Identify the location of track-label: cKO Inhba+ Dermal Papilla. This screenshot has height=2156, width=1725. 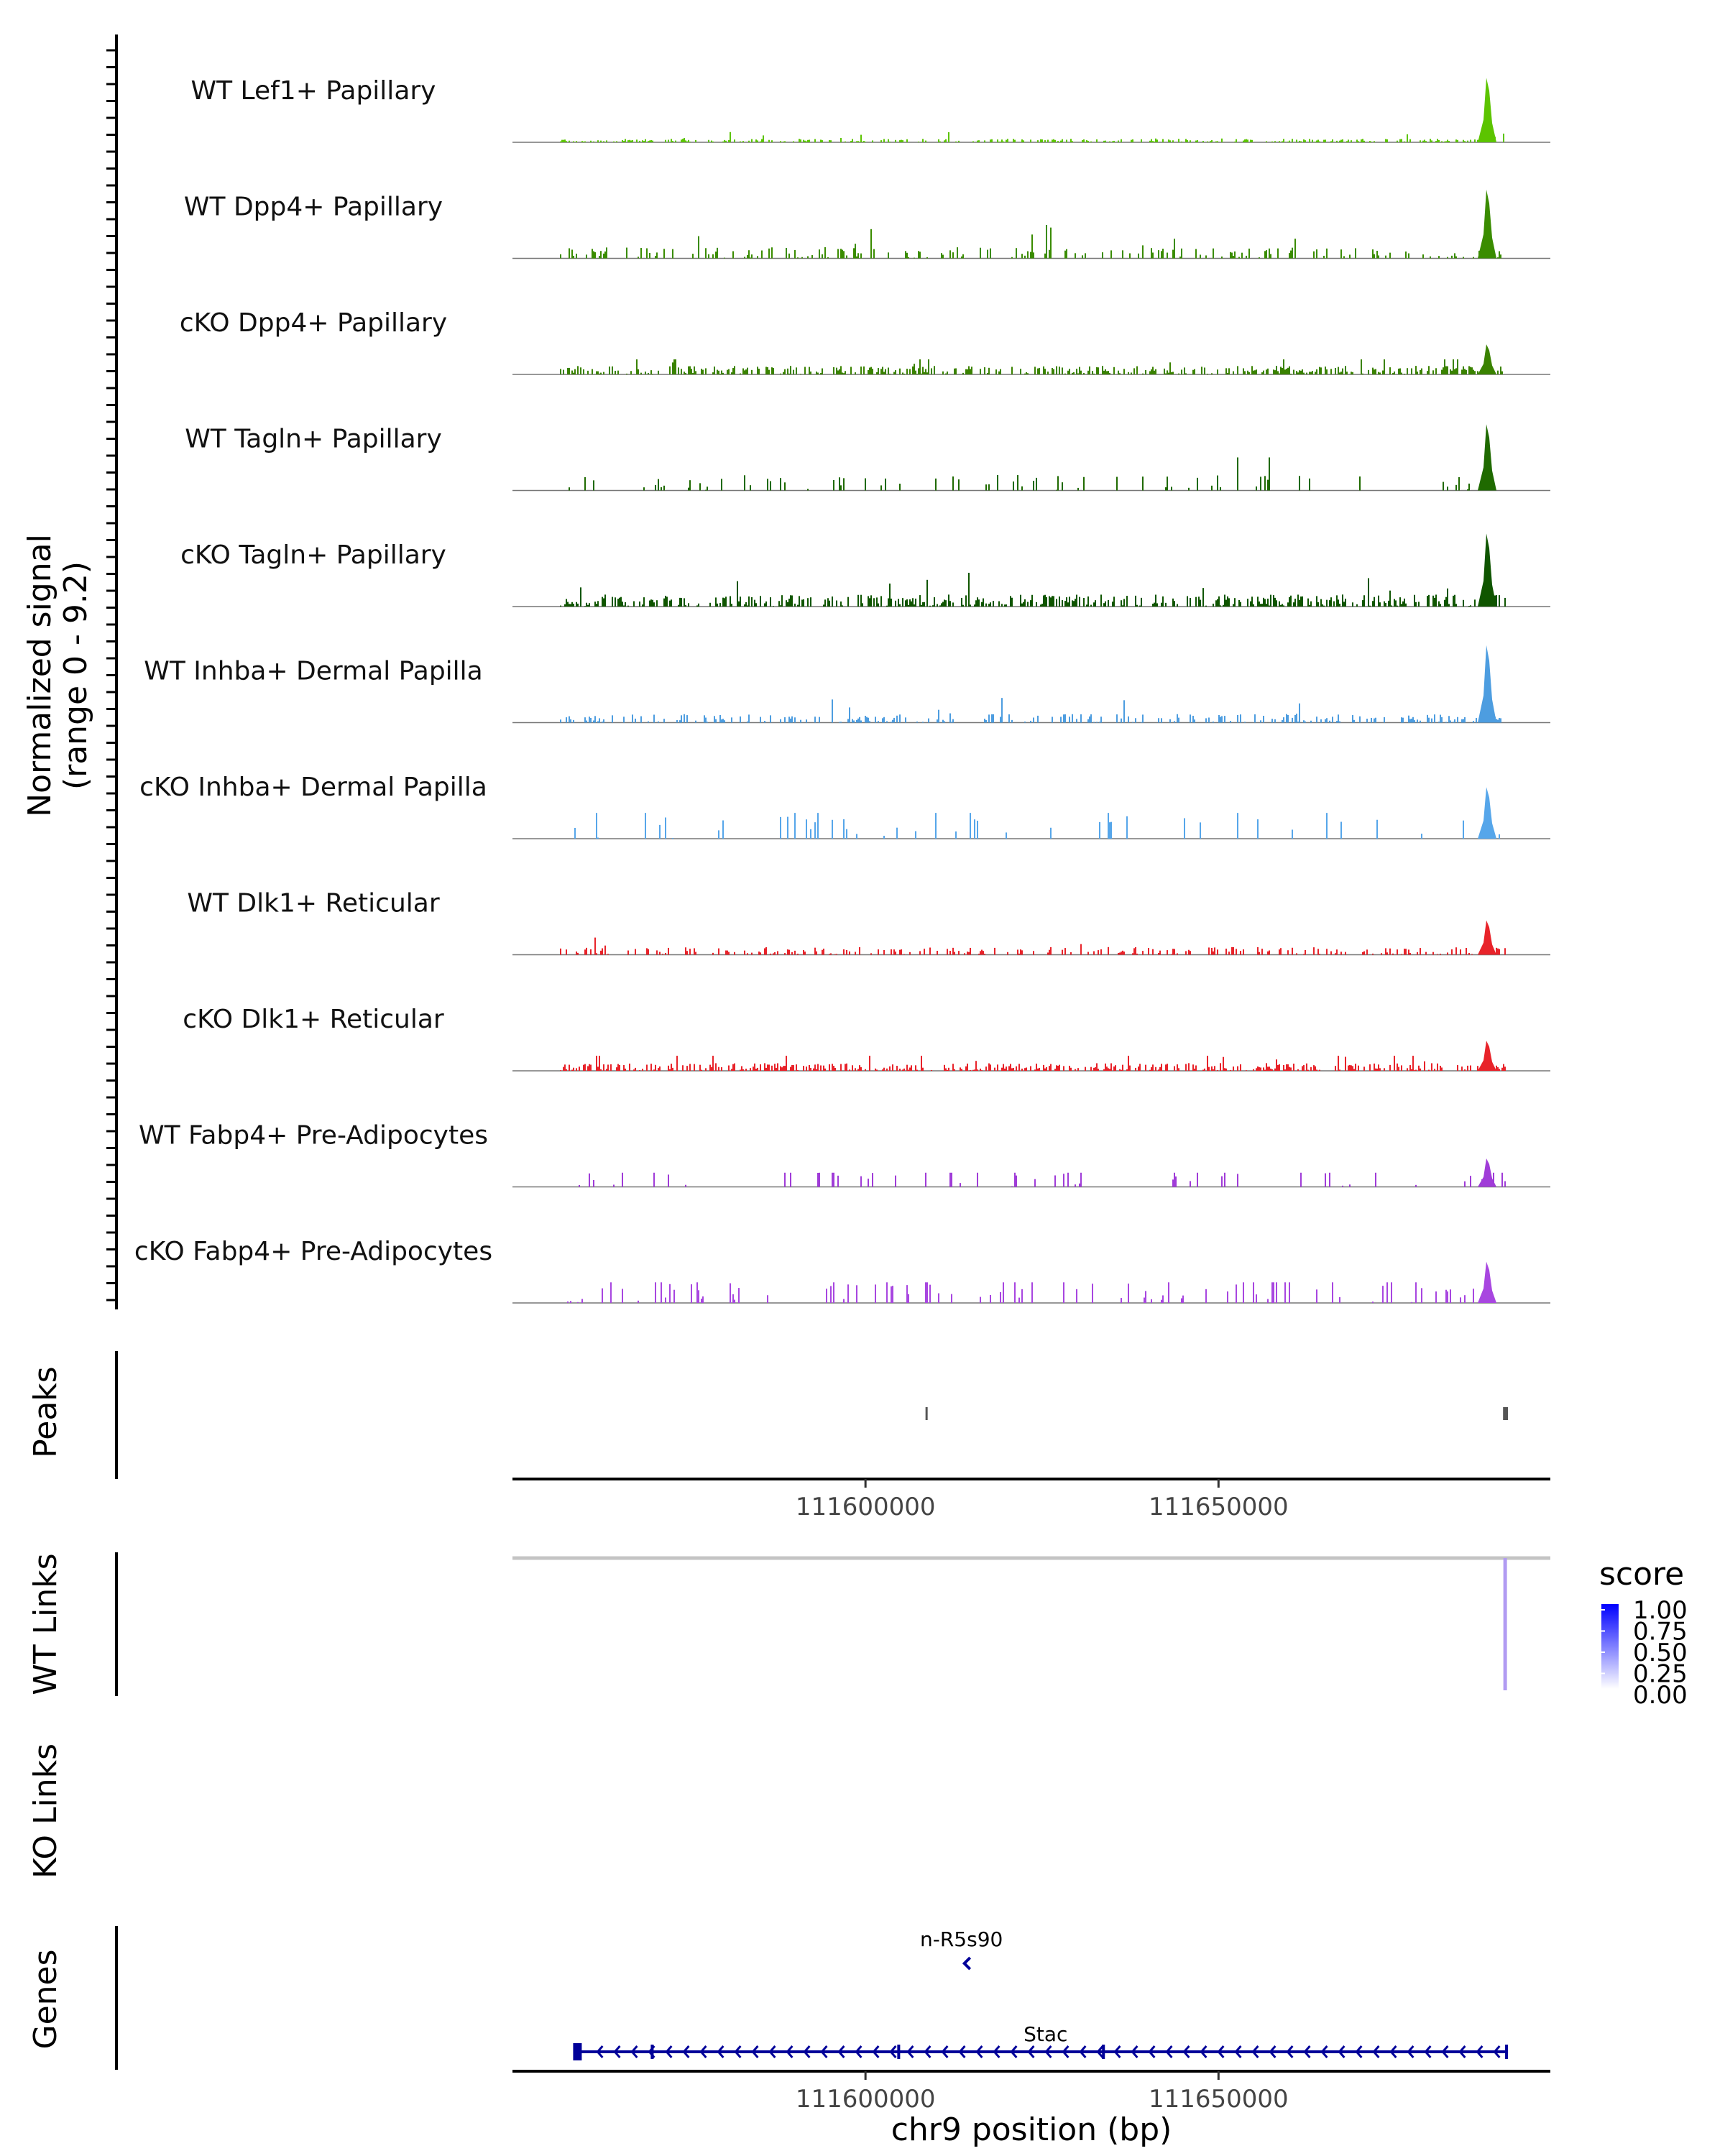
(313, 788).